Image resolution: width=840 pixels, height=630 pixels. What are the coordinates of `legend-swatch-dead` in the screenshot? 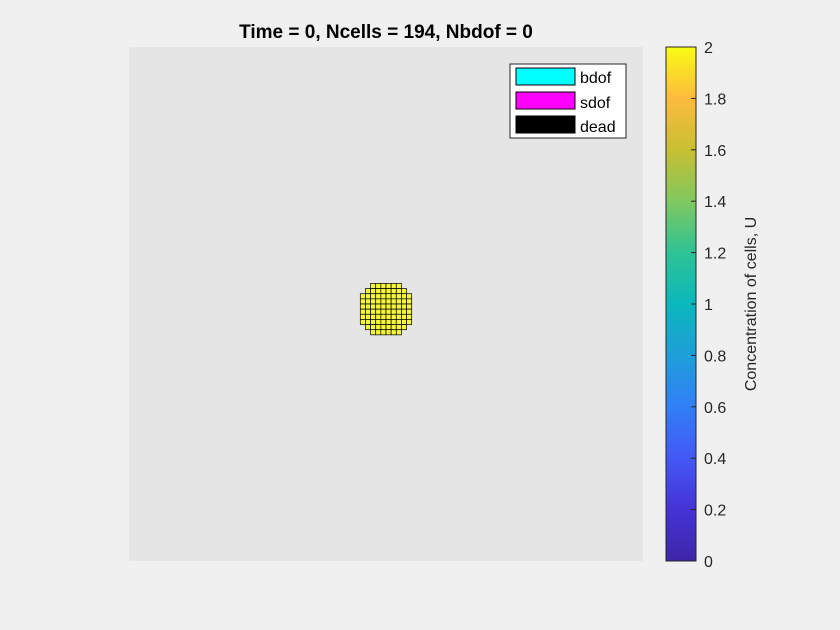 It's located at (545, 124).